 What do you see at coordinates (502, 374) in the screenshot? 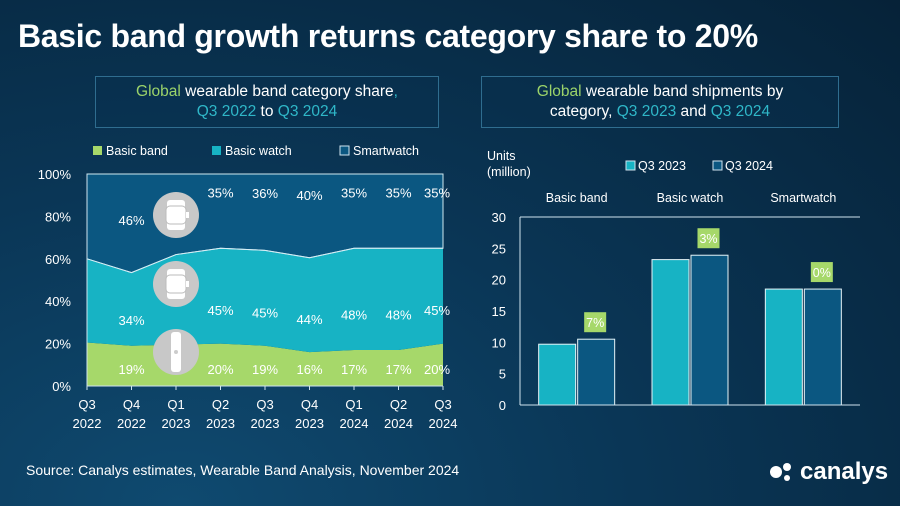
I see `y-tick-label: 5` at bounding box center [502, 374].